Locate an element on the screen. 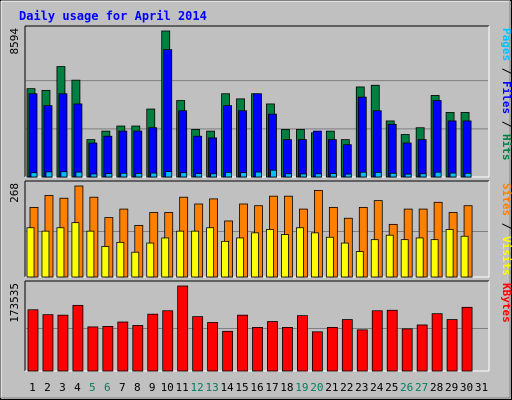 Image resolution: width=512 pixels, height=400 pixels. axis-max-label: 8594 is located at coordinates (14, 41).